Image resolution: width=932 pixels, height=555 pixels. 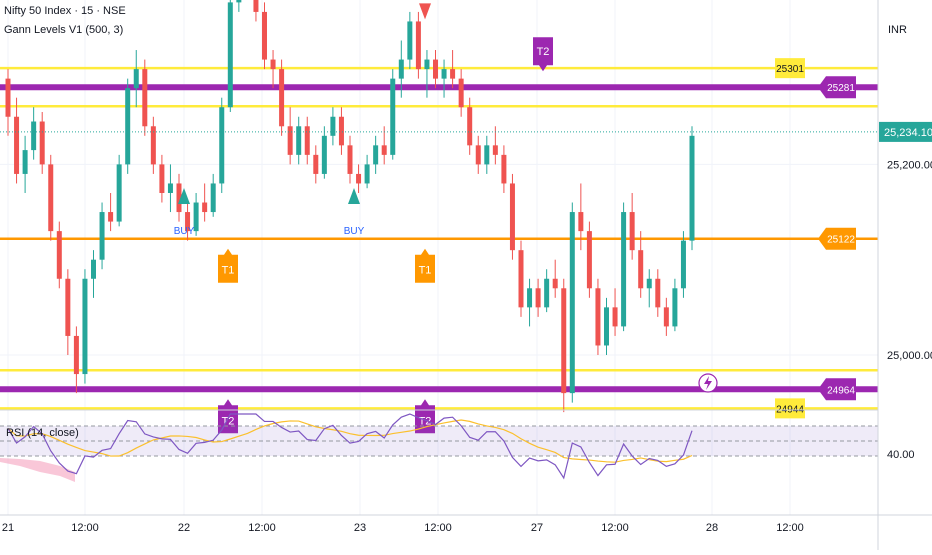 What do you see at coordinates (439, 441) in the screenshot?
I see `rsi-band` at bounding box center [439, 441].